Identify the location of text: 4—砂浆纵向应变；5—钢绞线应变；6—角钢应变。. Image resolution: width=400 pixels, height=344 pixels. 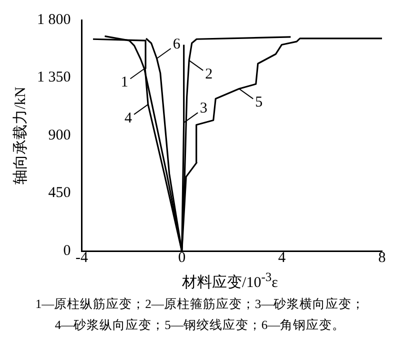
(200, 325).